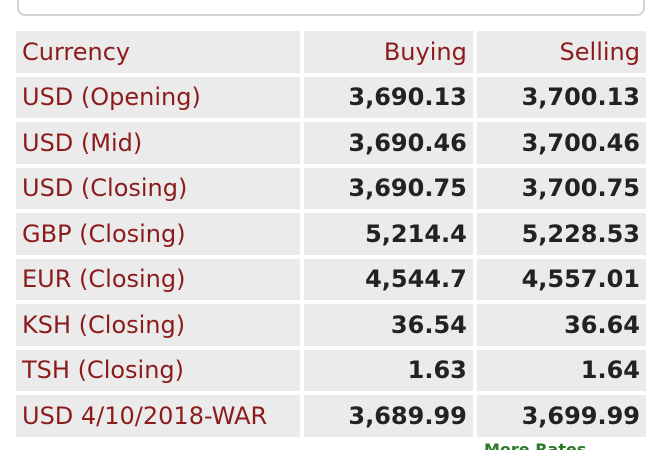 Image resolution: width=650 pixels, height=450 pixels. What do you see at coordinates (158, 279) in the screenshot?
I see `currency-cell: EUR (Closing)` at bounding box center [158, 279].